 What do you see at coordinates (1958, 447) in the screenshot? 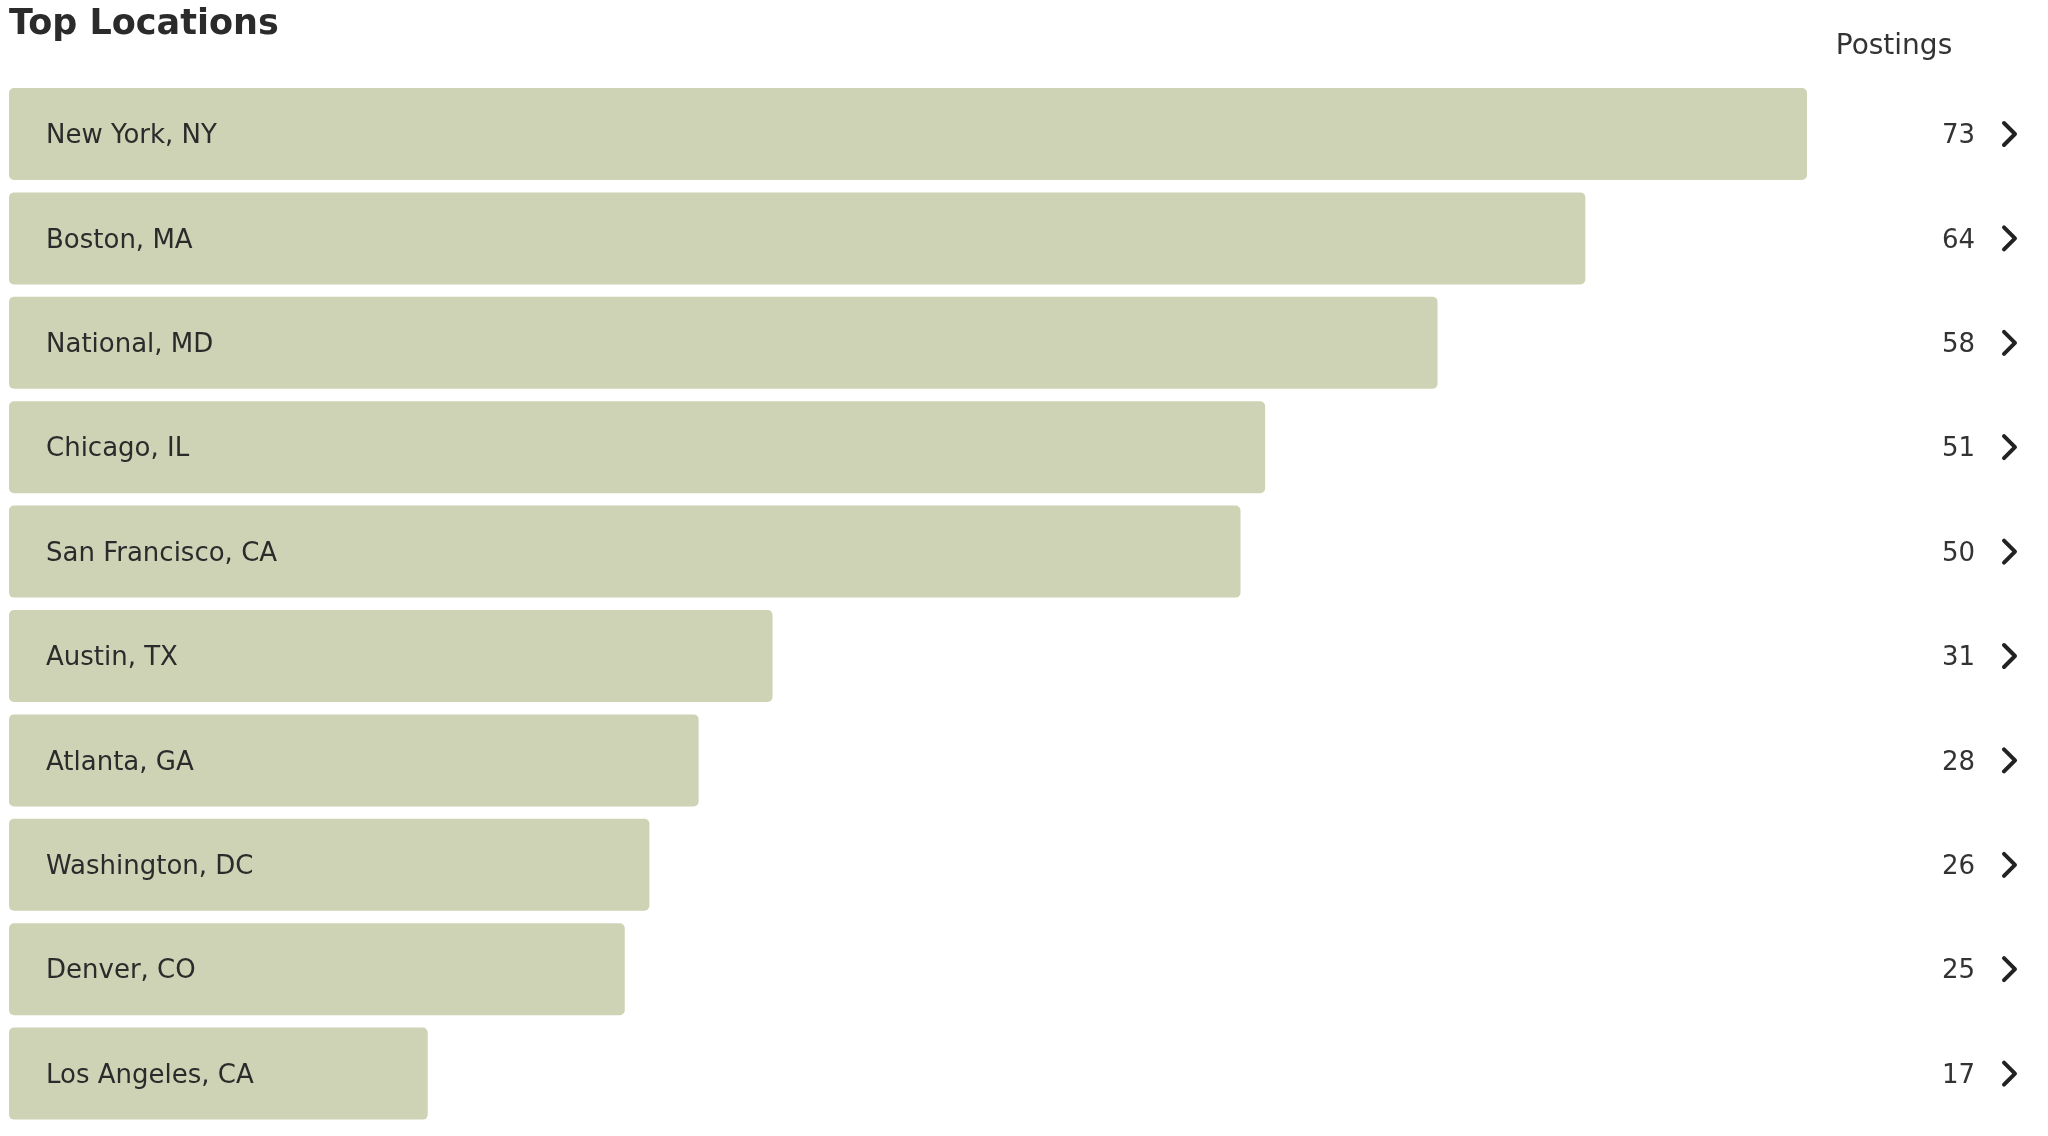
I see `data-label: 51` at bounding box center [1958, 447].